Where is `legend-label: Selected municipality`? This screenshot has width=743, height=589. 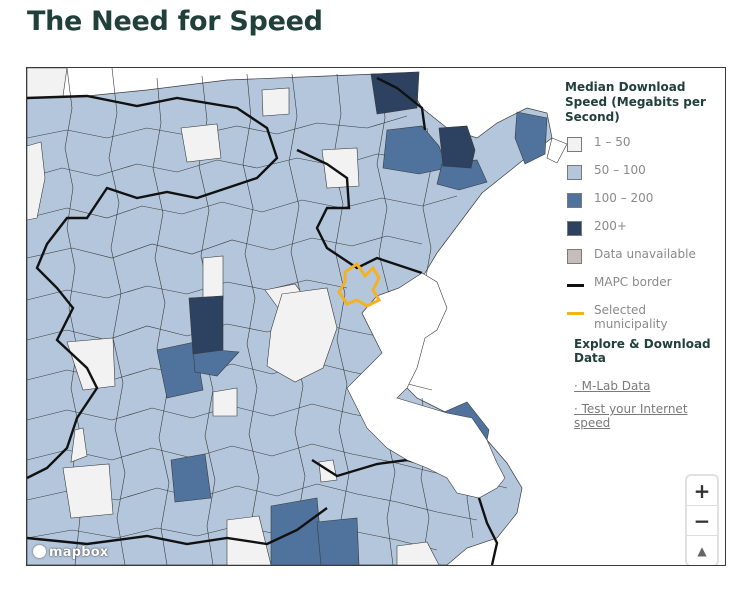
legend-label: Selected municipality is located at coordinates (631, 317).